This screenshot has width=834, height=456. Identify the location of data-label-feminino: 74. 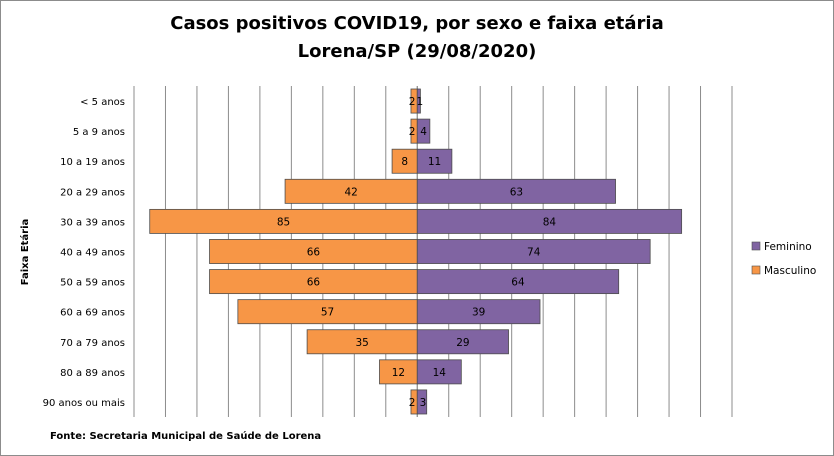
(534, 253).